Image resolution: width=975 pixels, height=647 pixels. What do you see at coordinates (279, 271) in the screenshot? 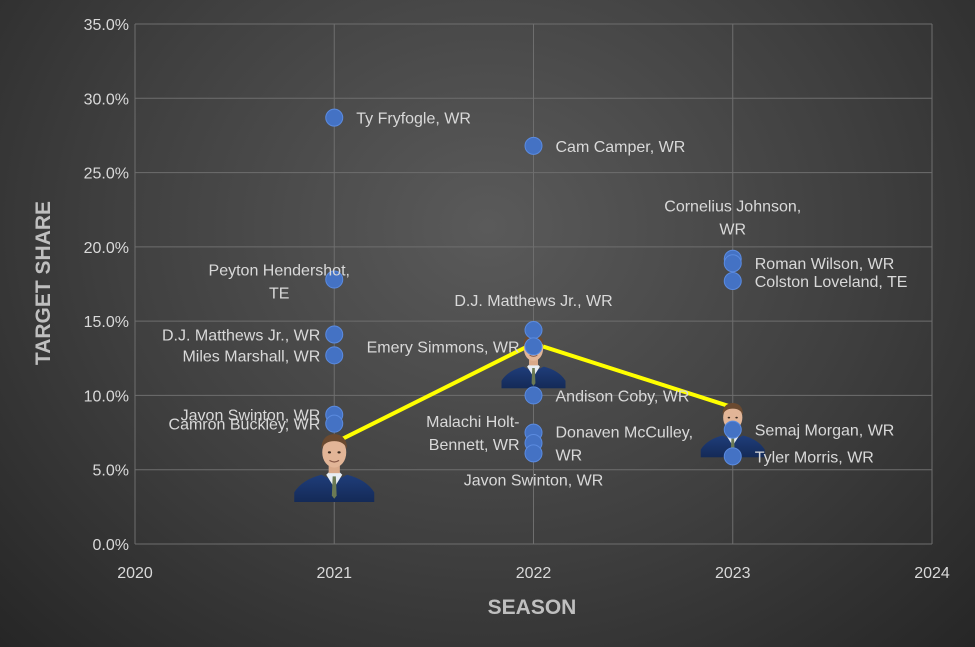
I see `data-label: Peyton Hendershot,` at bounding box center [279, 271].